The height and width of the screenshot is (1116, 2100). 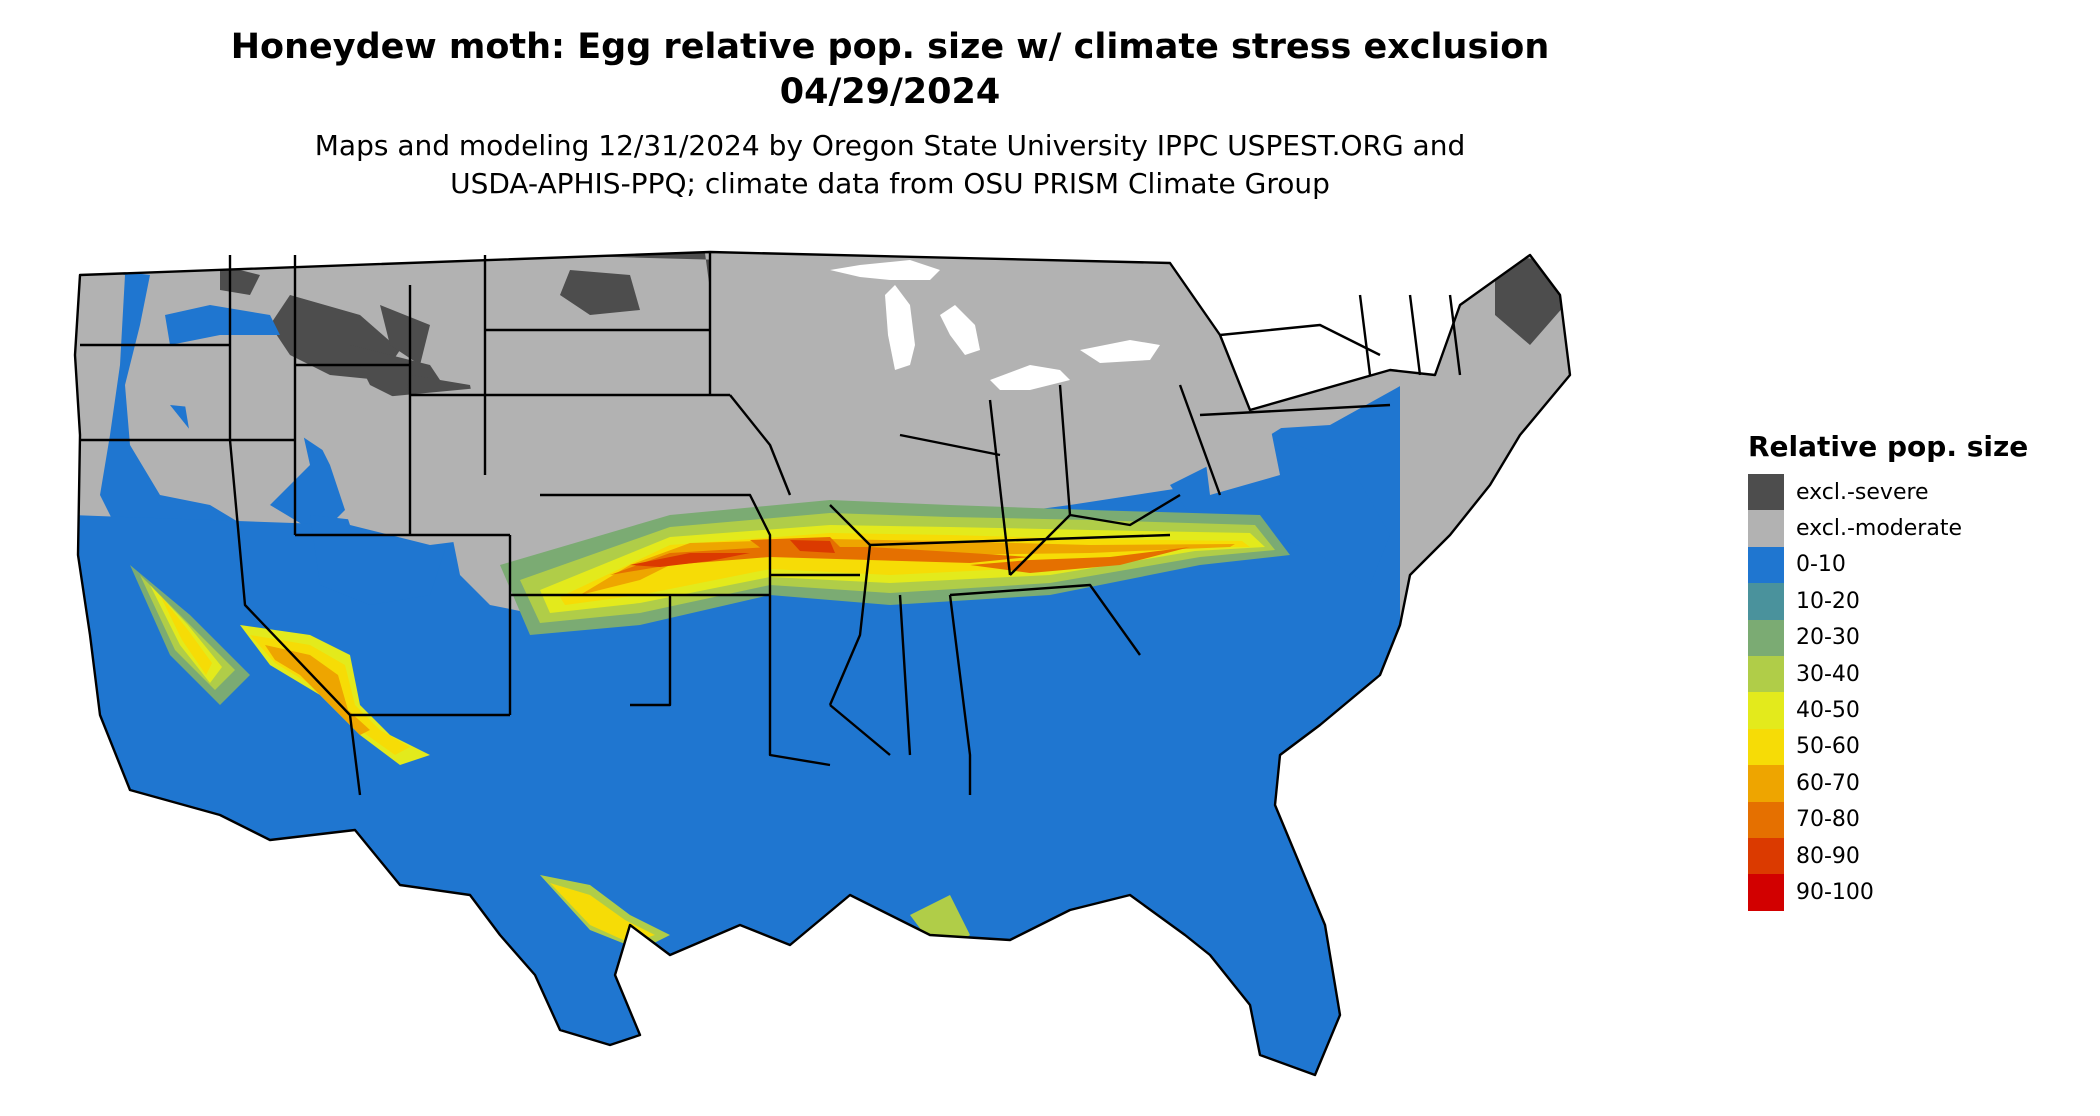 What do you see at coordinates (1828, 820) in the screenshot?
I see `legend-label: 70-80` at bounding box center [1828, 820].